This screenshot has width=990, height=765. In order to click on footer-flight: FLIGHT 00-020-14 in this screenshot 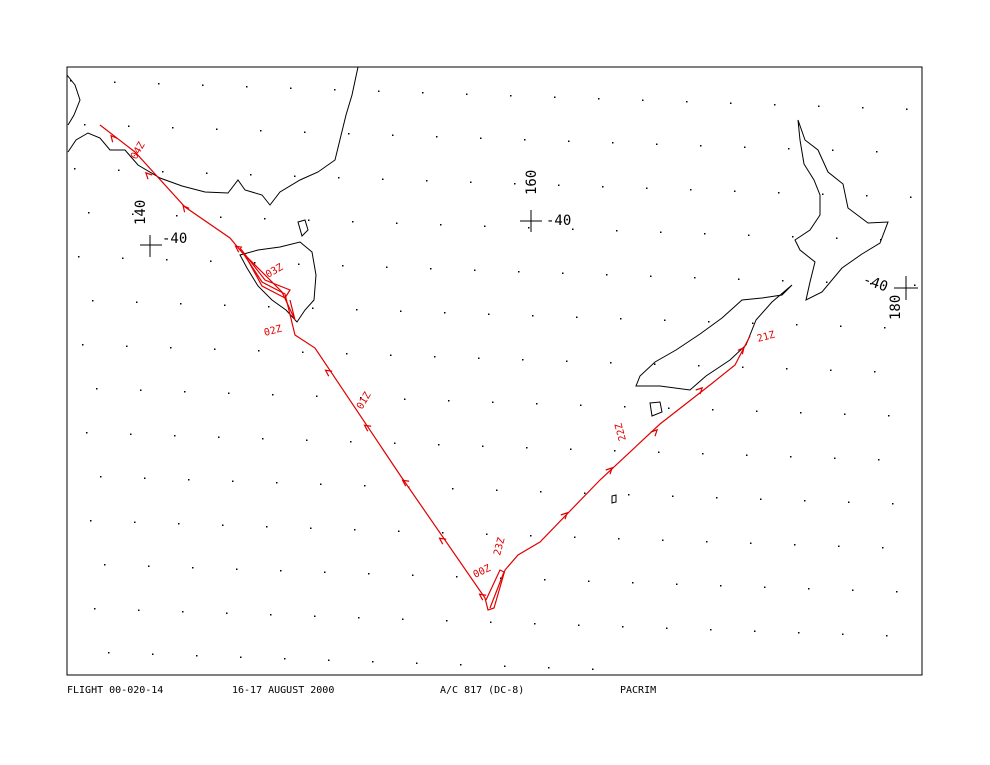, I will do `click(115, 690)`.